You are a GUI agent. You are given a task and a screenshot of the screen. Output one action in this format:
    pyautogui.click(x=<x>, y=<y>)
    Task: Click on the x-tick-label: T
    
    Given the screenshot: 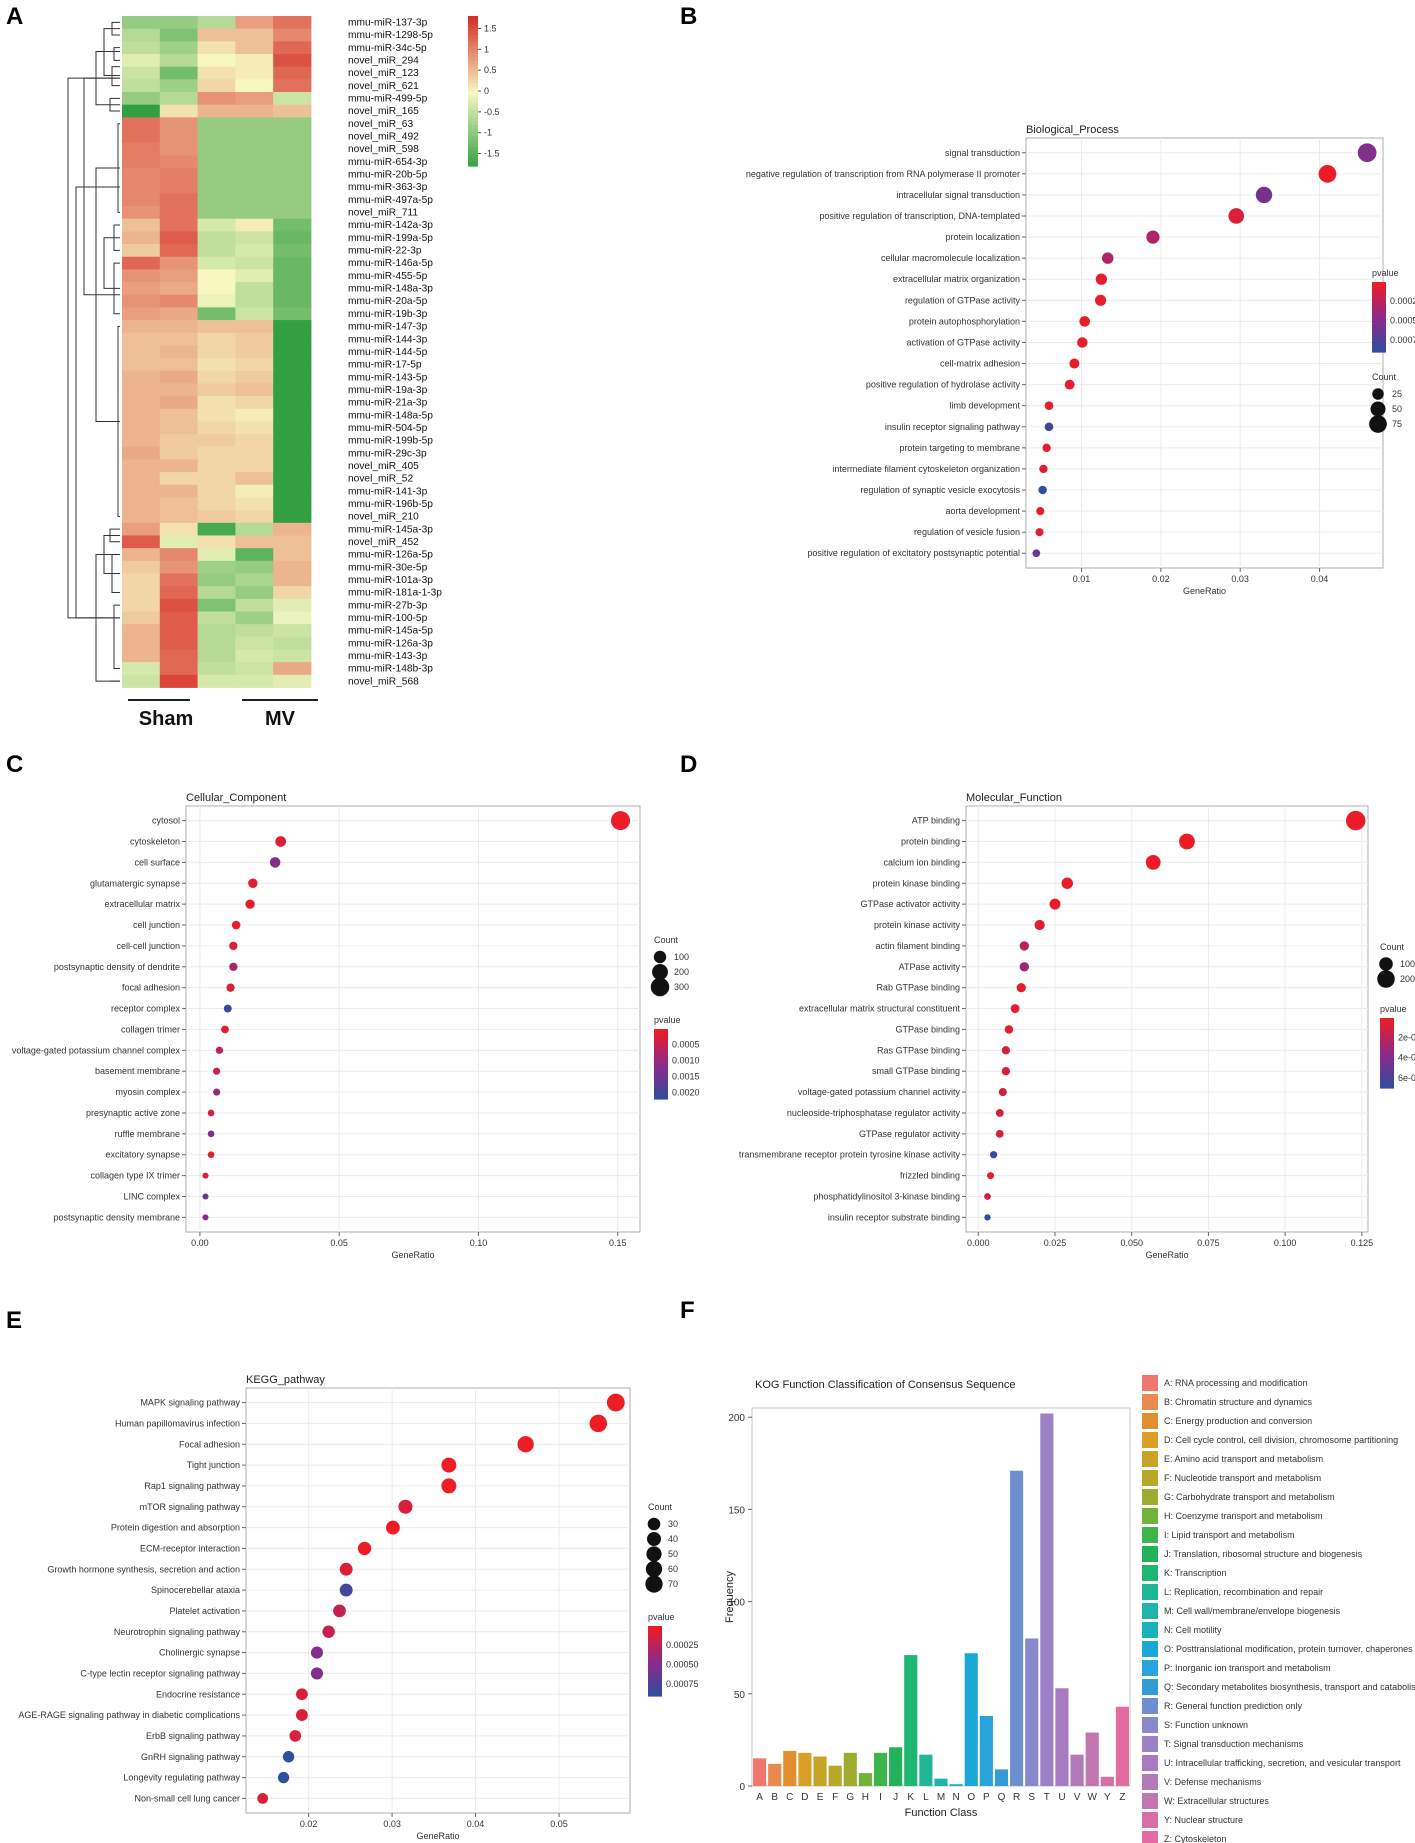 What is the action you would take?
    pyautogui.click(x=1047, y=1797)
    